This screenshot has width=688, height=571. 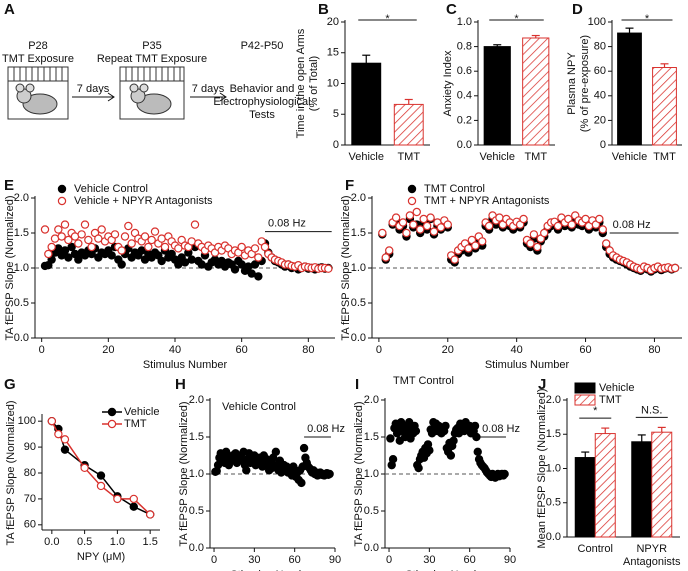 I want to click on step-label: P35, so click(x=152, y=46).